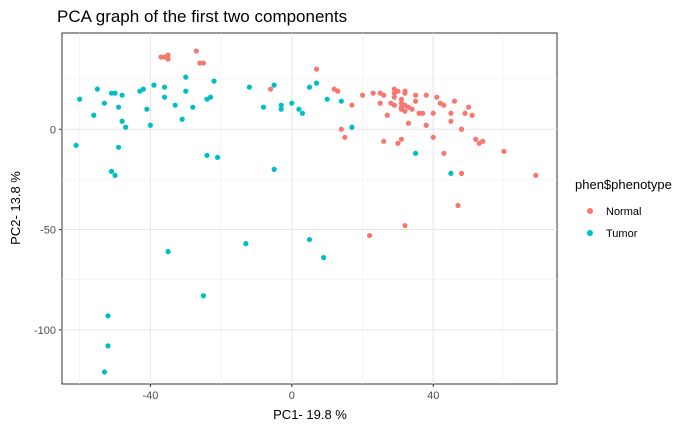 The height and width of the screenshot is (432, 700). What do you see at coordinates (48, 231) in the screenshot?
I see `y-tick-label: -50` at bounding box center [48, 231].